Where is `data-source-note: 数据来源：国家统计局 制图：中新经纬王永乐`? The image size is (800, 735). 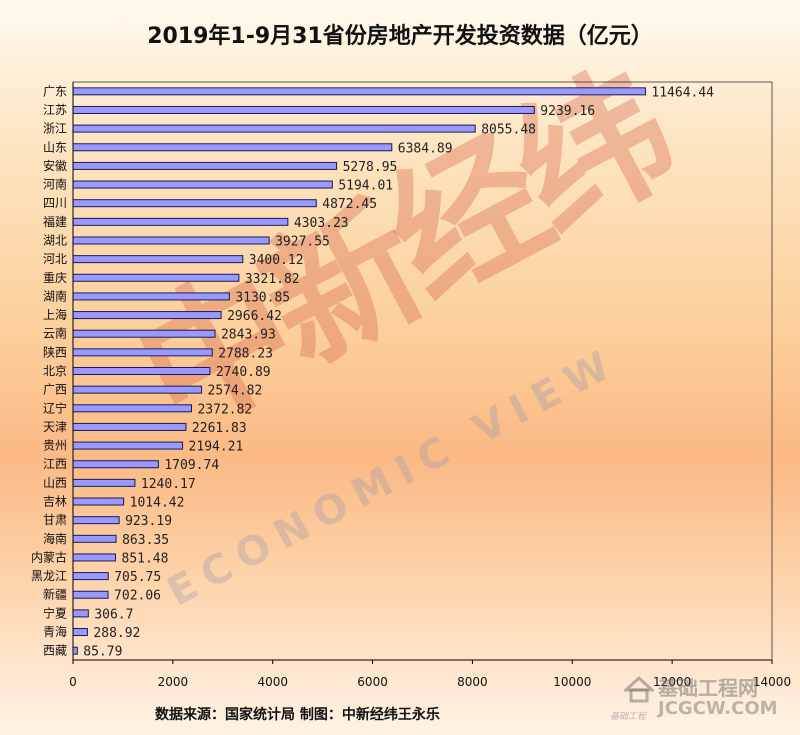 data-source-note: 数据来源：国家统计局 制图：中新经纬王永乐 is located at coordinates (297, 715).